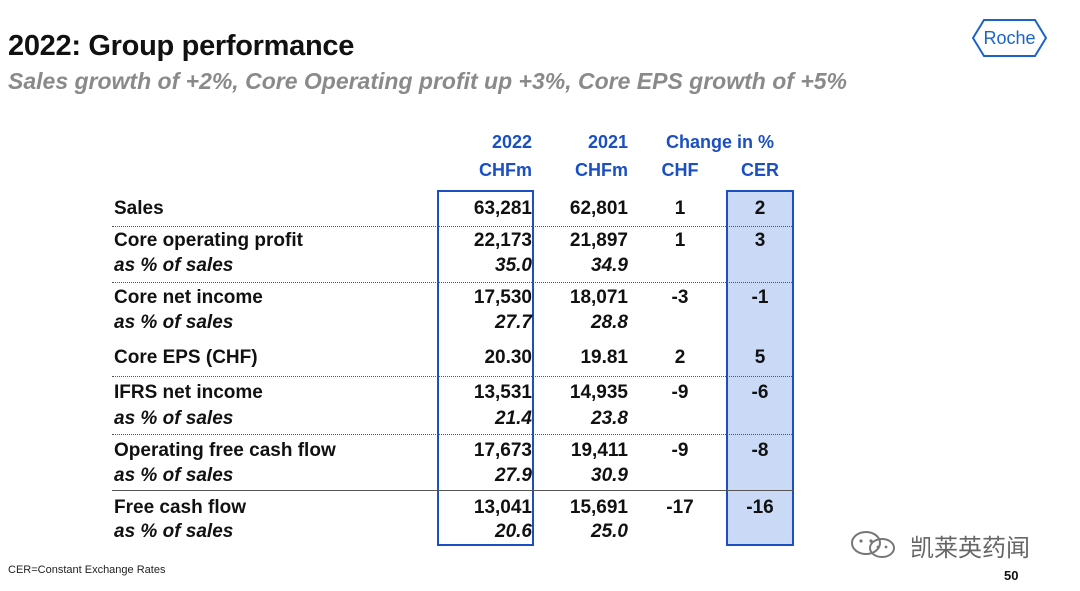  Describe the element at coordinates (181, 46) in the screenshot. I see `slide-title: 2022: Group performance` at that location.